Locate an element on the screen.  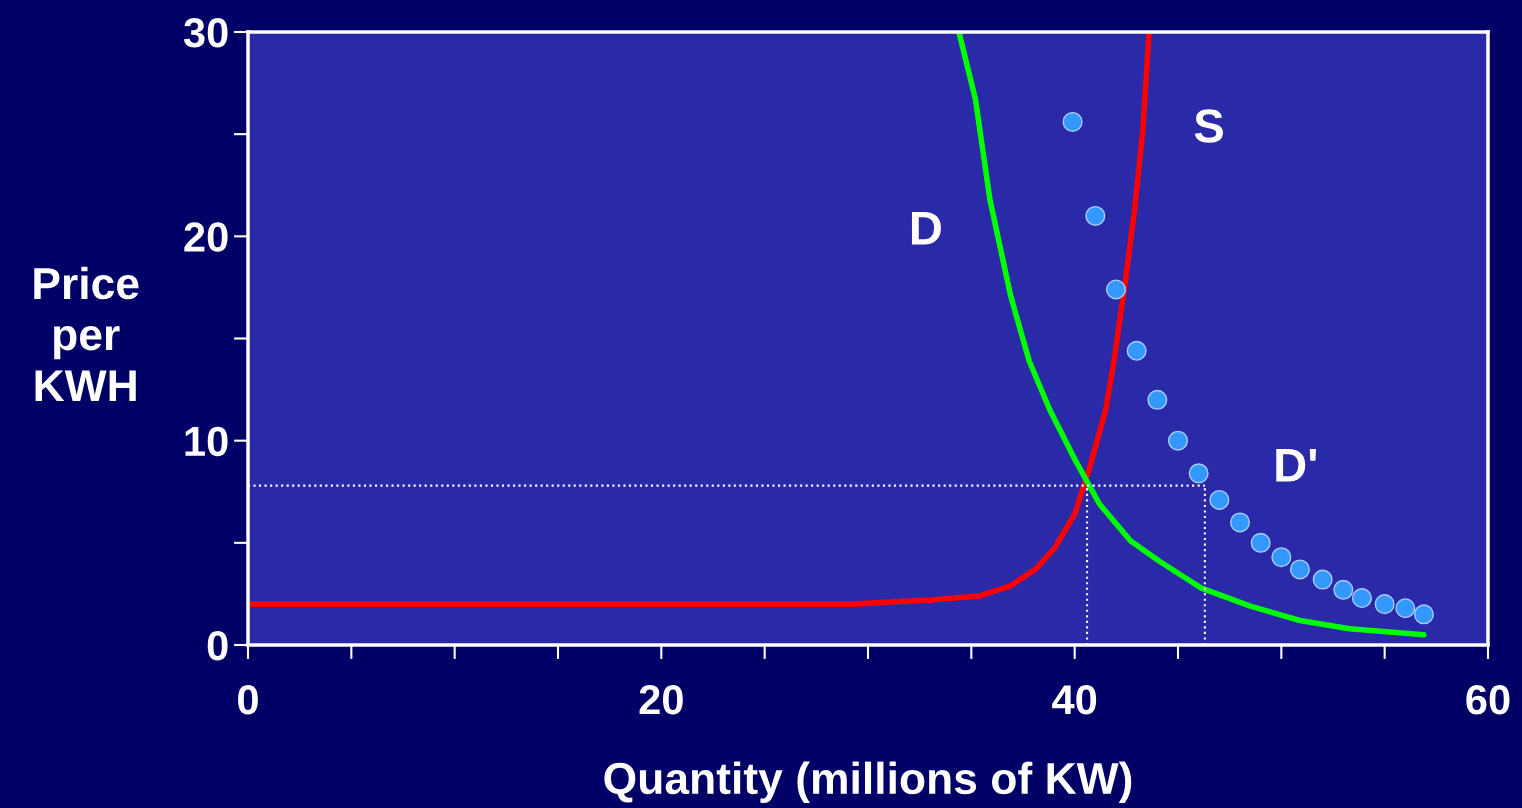
y-tick-label: 10 is located at coordinates (206, 441).